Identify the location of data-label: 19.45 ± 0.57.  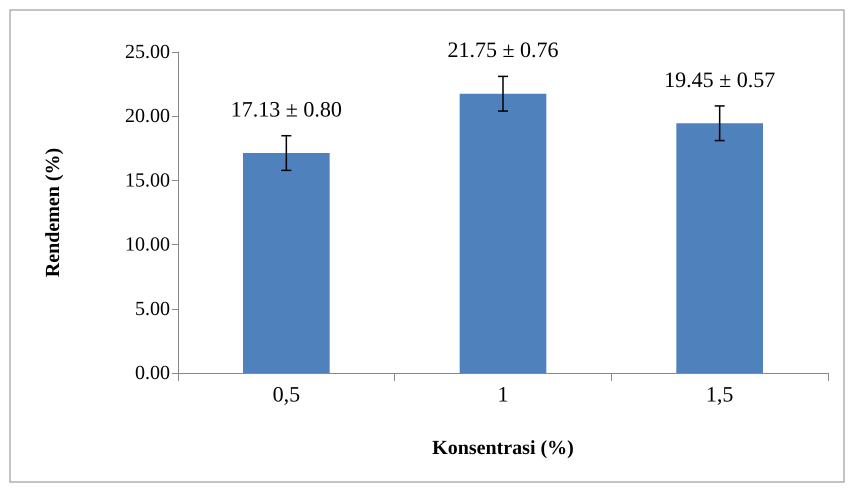
(720, 79).